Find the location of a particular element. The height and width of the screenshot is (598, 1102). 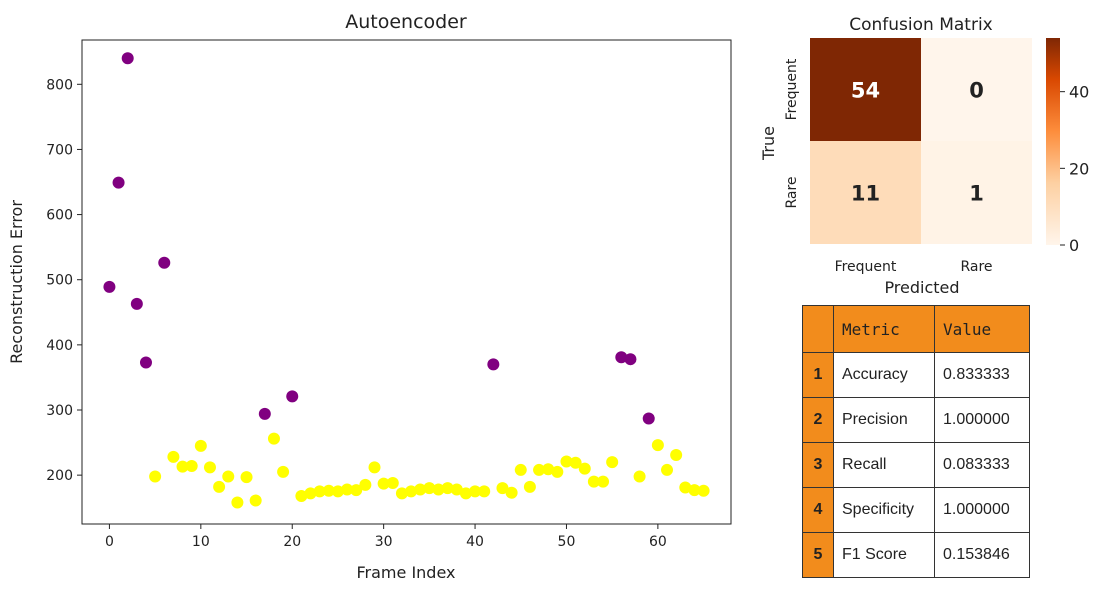

table-row: 5 F1 Score 0.153846 is located at coordinates (916, 555).